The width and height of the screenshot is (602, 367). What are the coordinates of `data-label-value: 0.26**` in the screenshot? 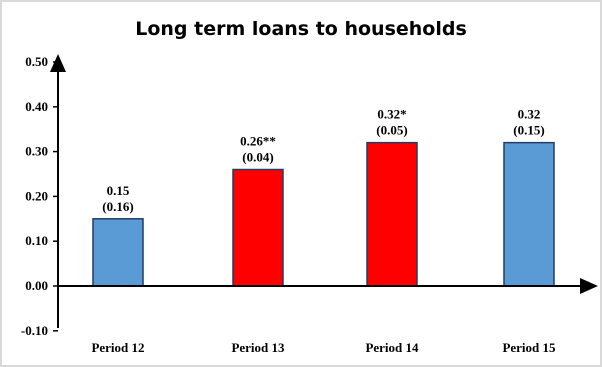 It's located at (258, 141).